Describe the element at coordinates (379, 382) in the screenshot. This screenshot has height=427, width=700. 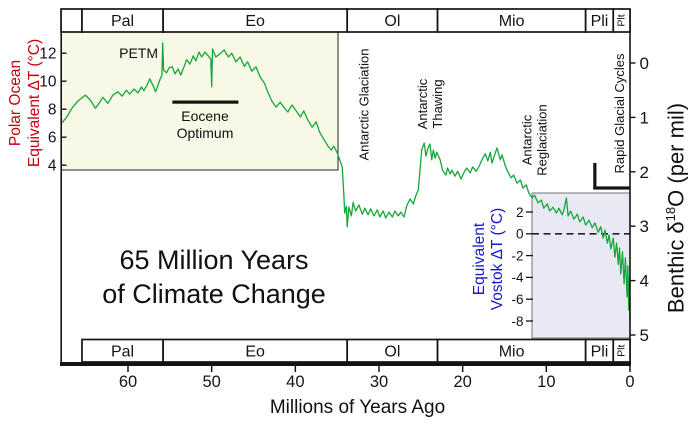
I see `x-tick-label-30: 30` at that location.